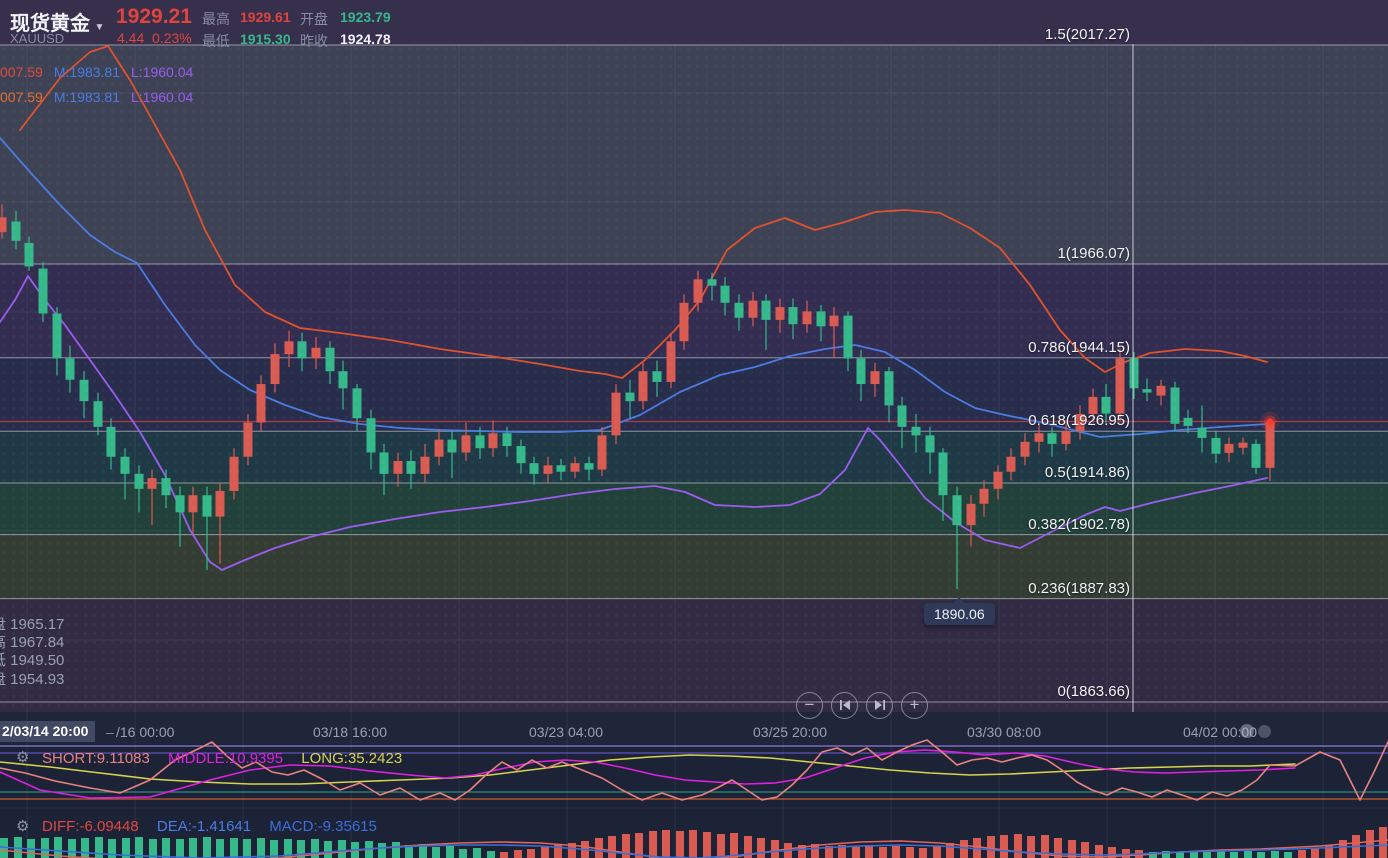 The height and width of the screenshot is (858, 1388). I want to click on fib-level-label: 0.618(1926.95), so click(1079, 421).